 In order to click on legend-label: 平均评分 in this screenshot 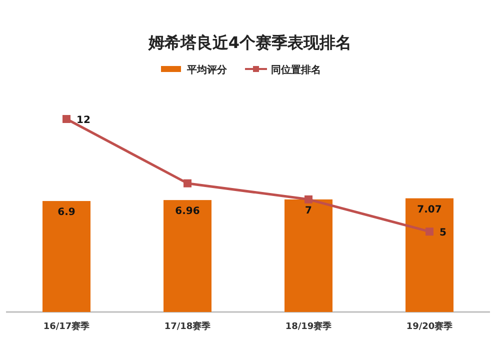, I will do `click(207, 70)`.